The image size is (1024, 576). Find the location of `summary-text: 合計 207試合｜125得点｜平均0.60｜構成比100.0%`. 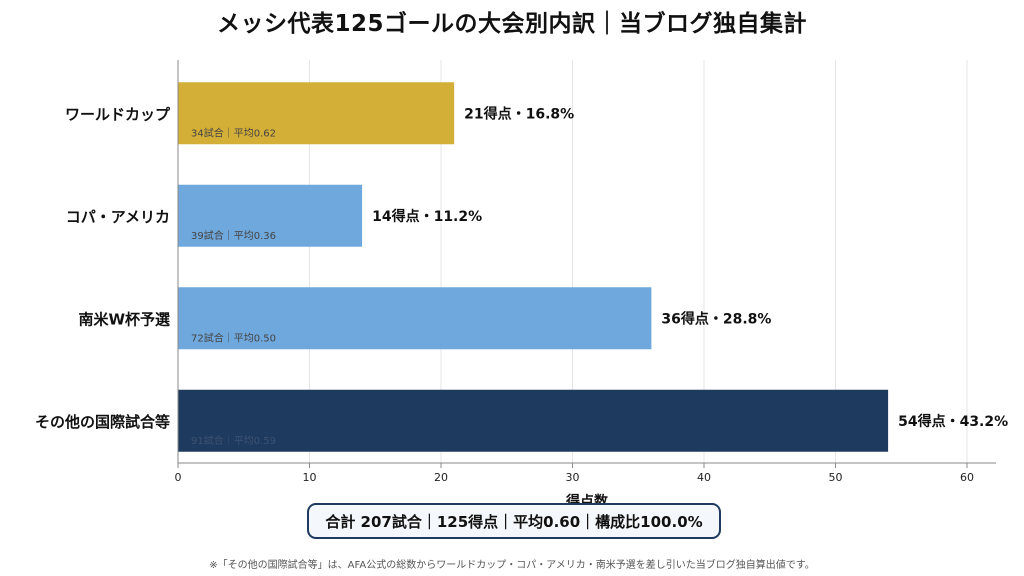

summary-text: 合計 207試合｜125得点｜平均0.60｜構成比100.0% is located at coordinates (514, 521).